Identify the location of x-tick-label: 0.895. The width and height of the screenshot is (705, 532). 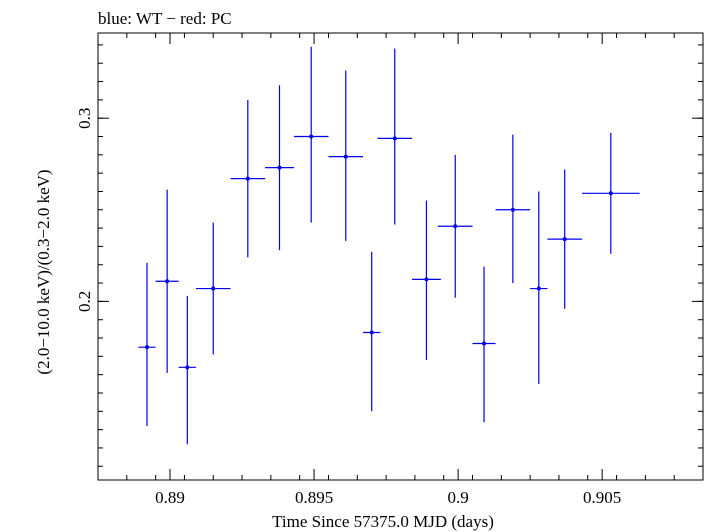
(314, 497).